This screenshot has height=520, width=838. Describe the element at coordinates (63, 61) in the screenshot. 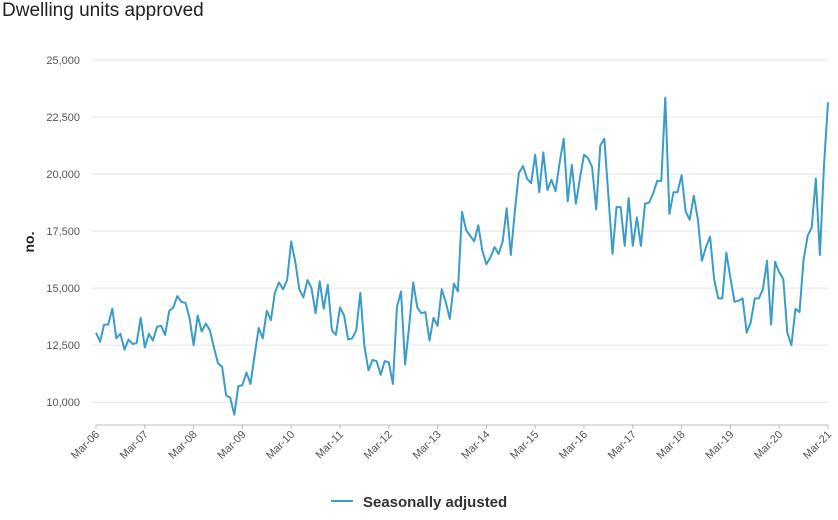

I see `y-tick-label: 25,000` at that location.